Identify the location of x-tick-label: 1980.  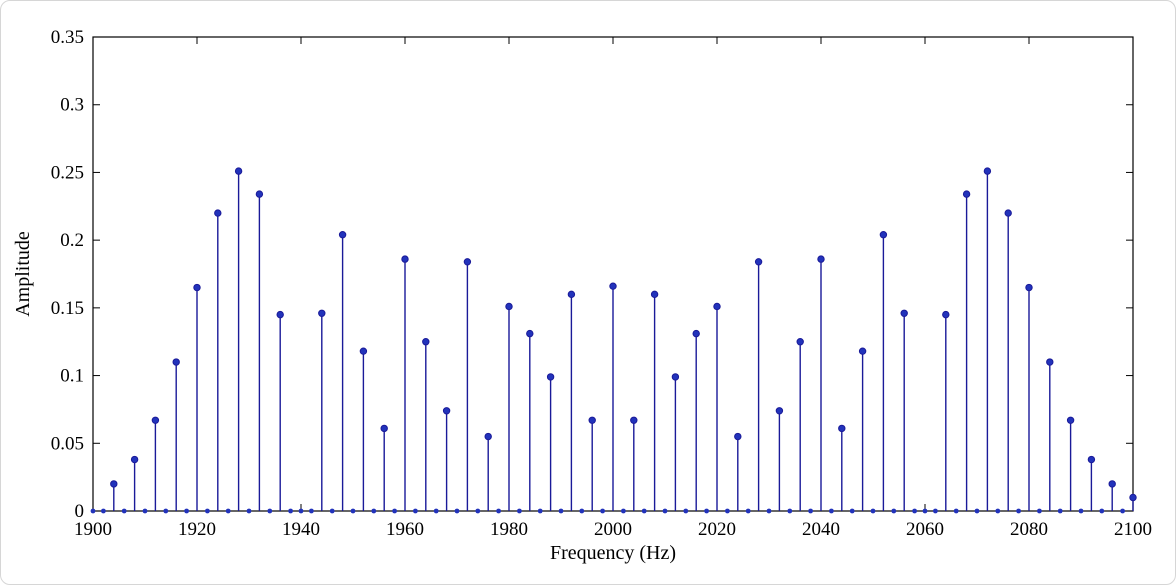
(509, 529).